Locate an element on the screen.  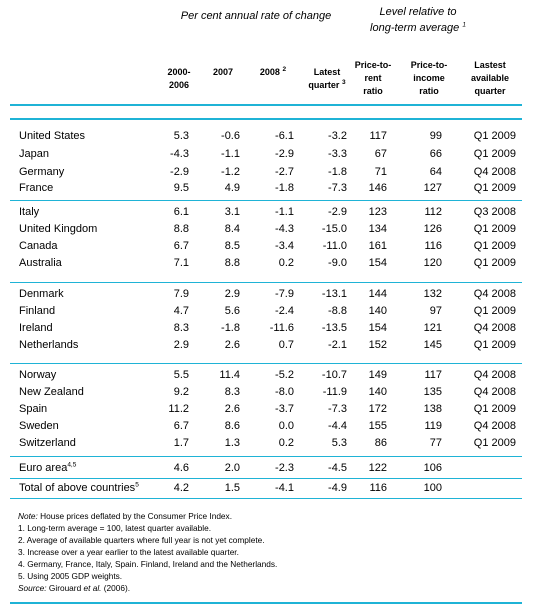
table-row: Canada 6.7 8.5 -3.4 -11.0 161 116 Q1 2009 is located at coordinates (266, 246).